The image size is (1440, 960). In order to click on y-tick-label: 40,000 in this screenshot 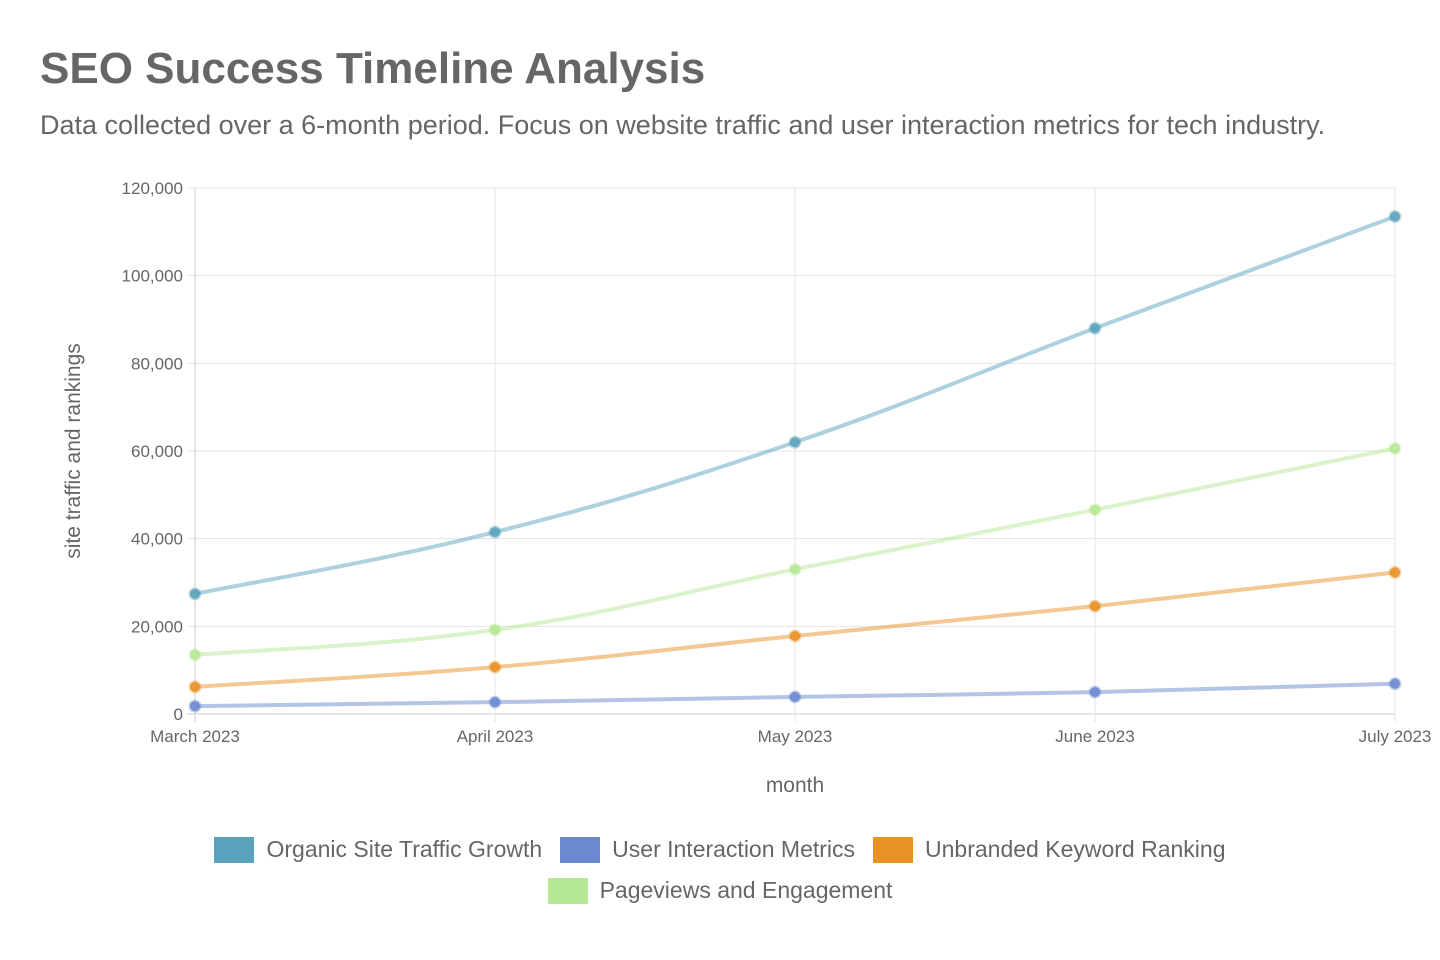, I will do `click(157, 539)`.